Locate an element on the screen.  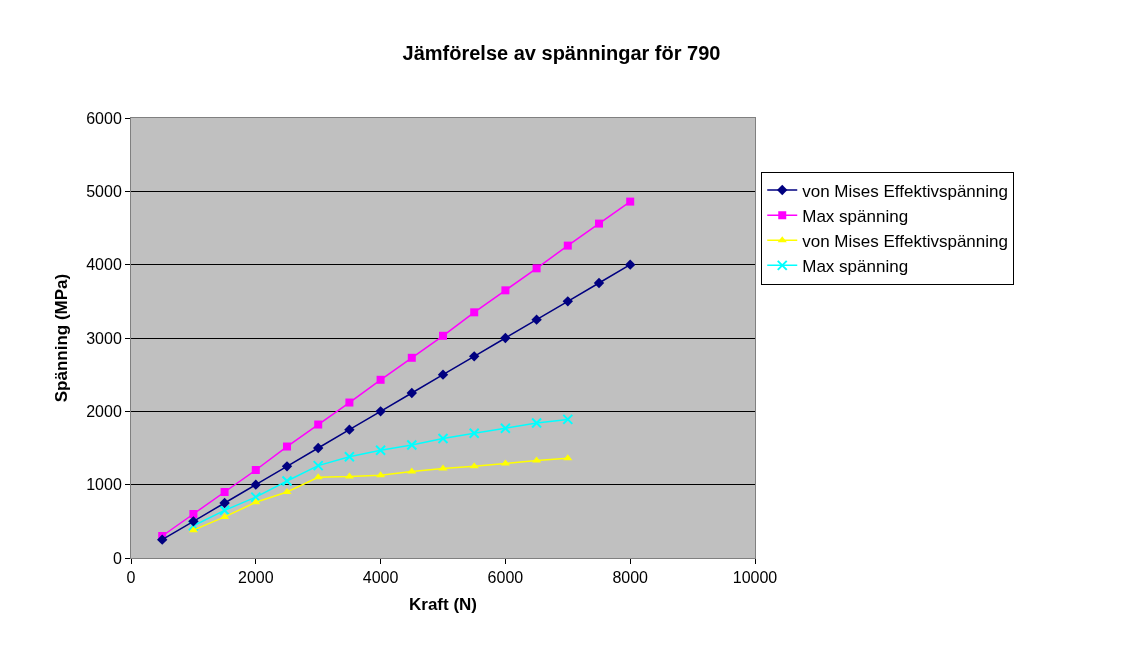
x-tick-label: 8000 is located at coordinates (630, 578).